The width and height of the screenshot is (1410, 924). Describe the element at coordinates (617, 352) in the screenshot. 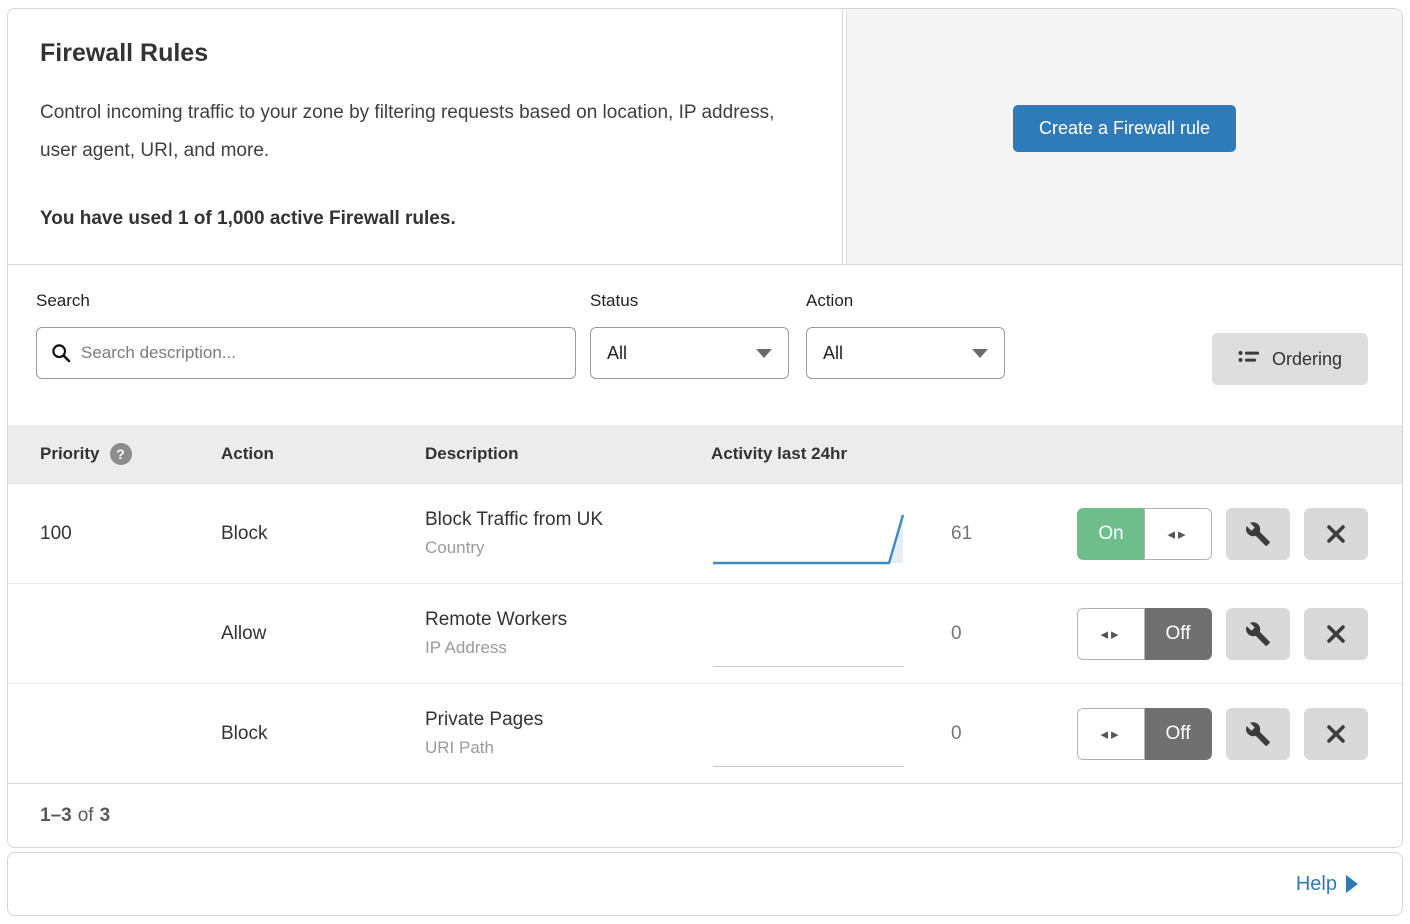

I see `status-selected-value: All` at that location.